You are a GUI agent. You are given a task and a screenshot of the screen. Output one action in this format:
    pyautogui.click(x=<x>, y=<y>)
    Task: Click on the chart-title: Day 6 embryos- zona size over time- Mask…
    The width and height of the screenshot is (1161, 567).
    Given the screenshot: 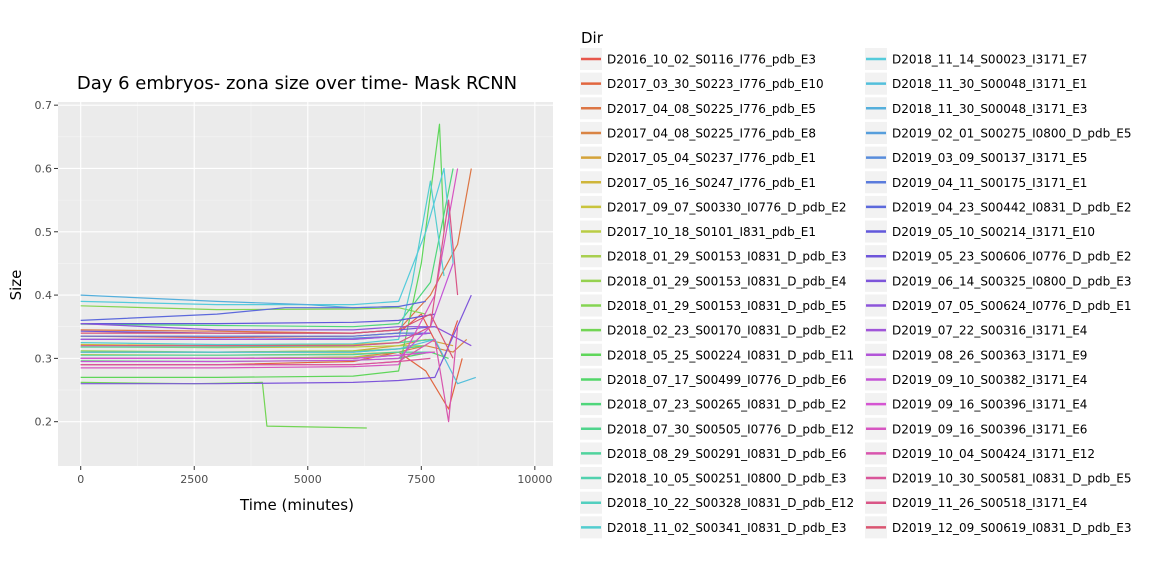 What is the action you would take?
    pyautogui.click(x=297, y=83)
    